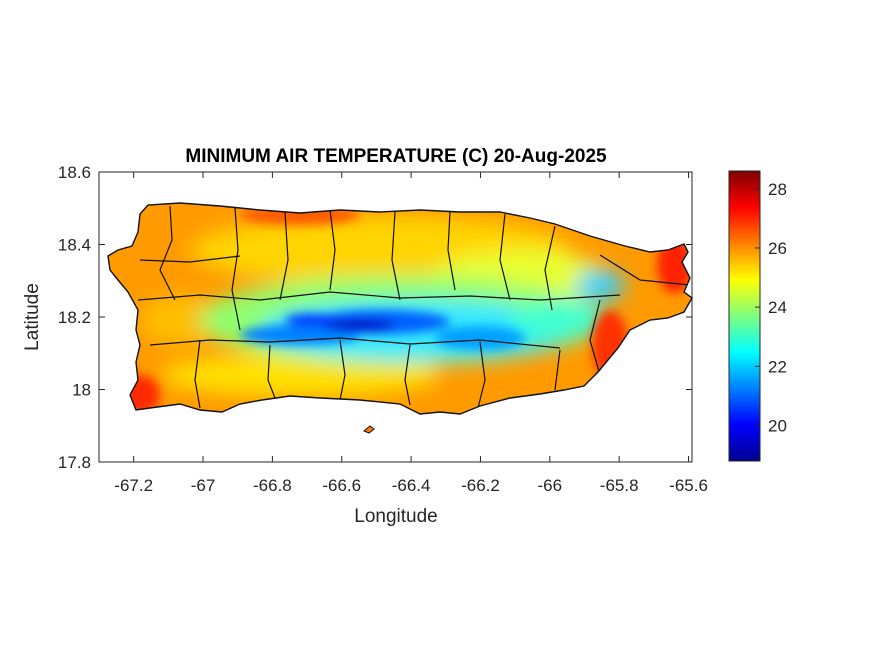 This screenshot has height=656, width=875. Describe the element at coordinates (744, 316) in the screenshot. I see `colorbar` at that location.